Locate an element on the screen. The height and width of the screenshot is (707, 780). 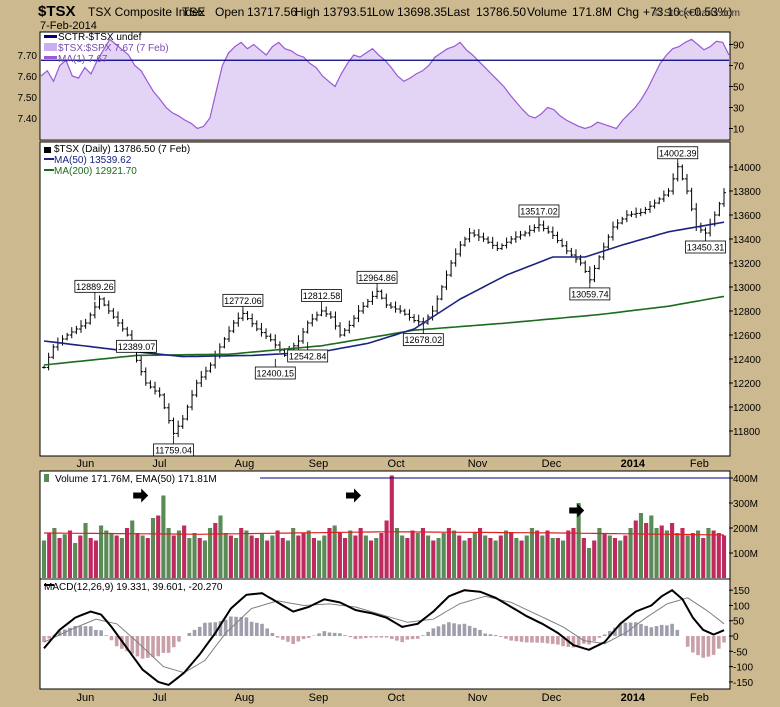
ma50-legend-swatch is located at coordinates (49, 159).